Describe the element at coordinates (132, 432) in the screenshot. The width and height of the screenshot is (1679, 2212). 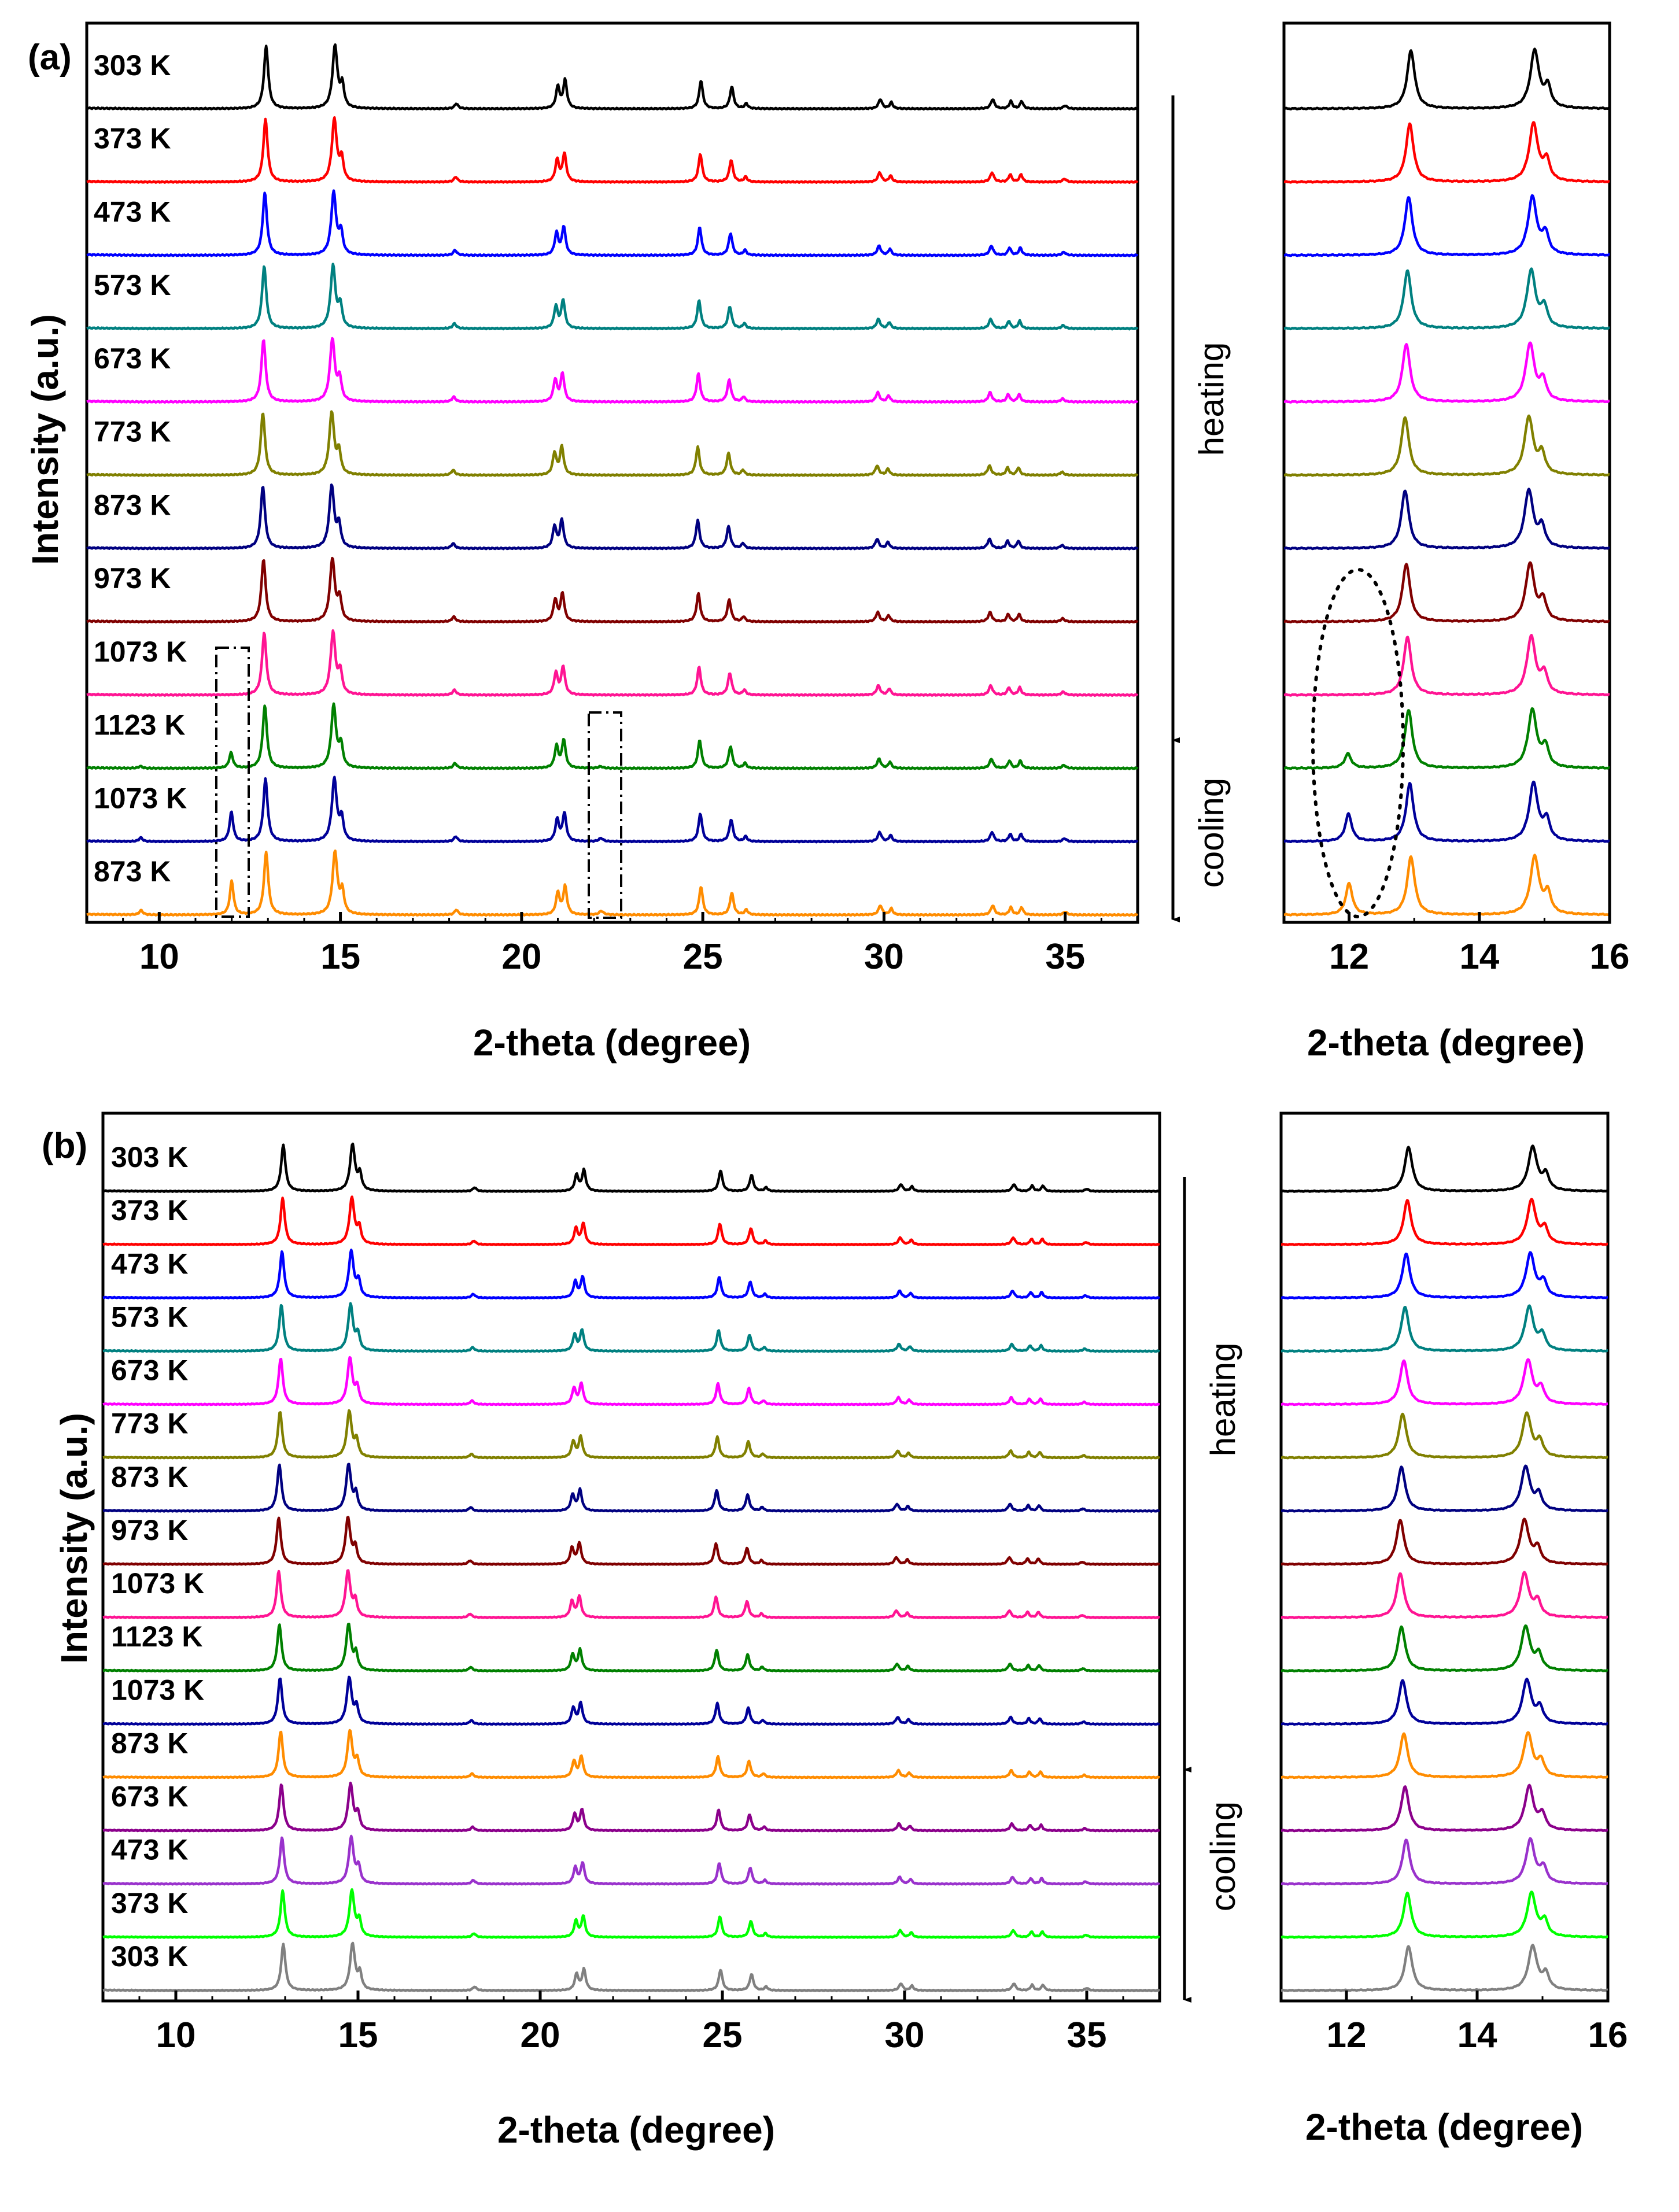
I see `temperature-label: 773 K` at that location.